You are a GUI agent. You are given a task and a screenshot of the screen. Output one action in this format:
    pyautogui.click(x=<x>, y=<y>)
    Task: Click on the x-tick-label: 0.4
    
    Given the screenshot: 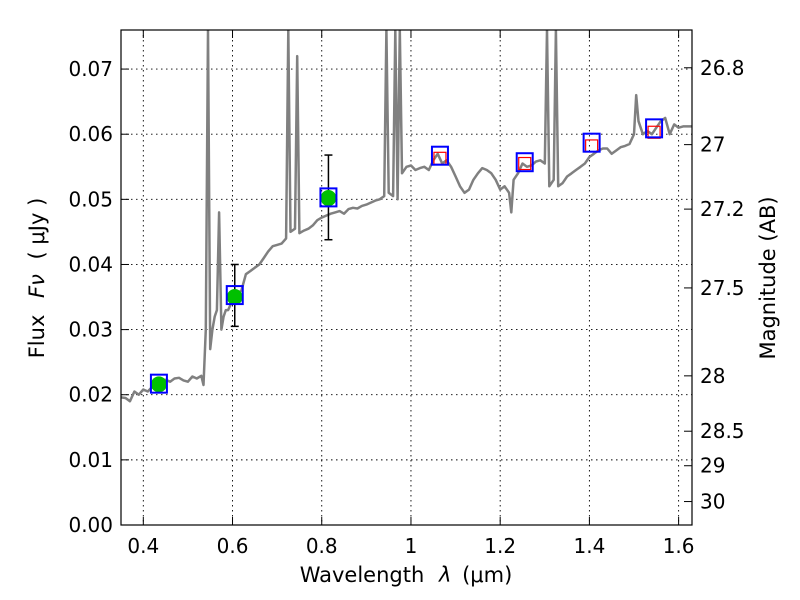 What is the action you would take?
    pyautogui.click(x=143, y=546)
    